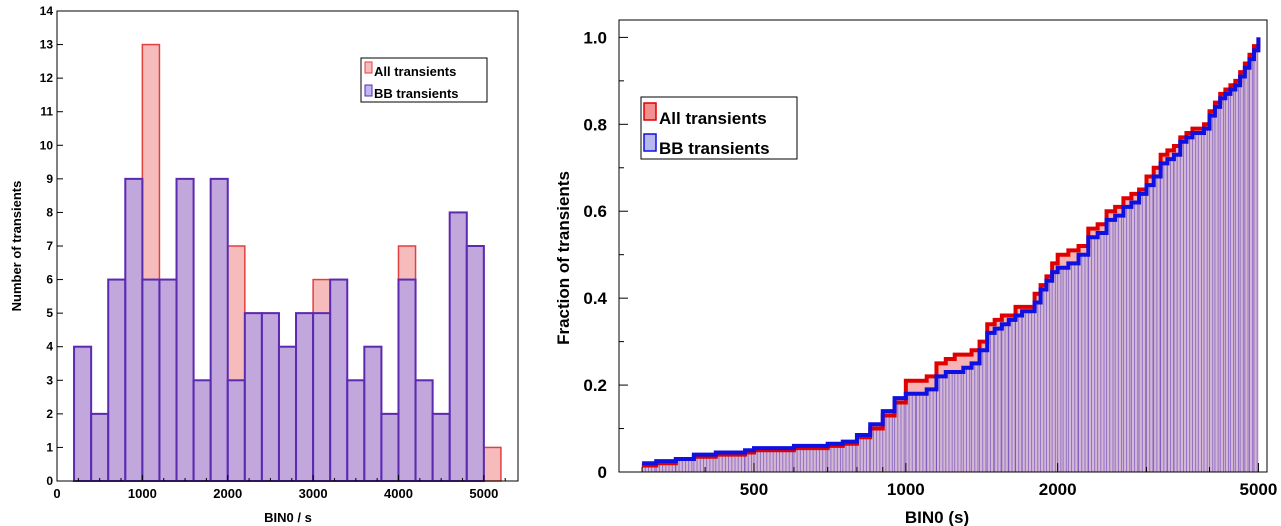 The height and width of the screenshot is (526, 1281). Describe the element at coordinates (595, 385) in the screenshot. I see `cumulative-y-tick-label: 0.2` at that location.